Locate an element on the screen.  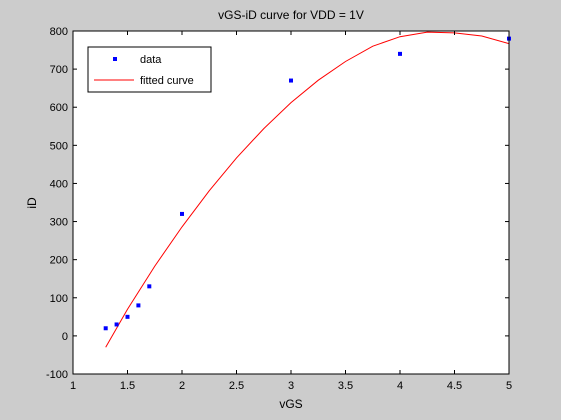
legend-label-fitted: fitted curve is located at coordinates (167, 81).